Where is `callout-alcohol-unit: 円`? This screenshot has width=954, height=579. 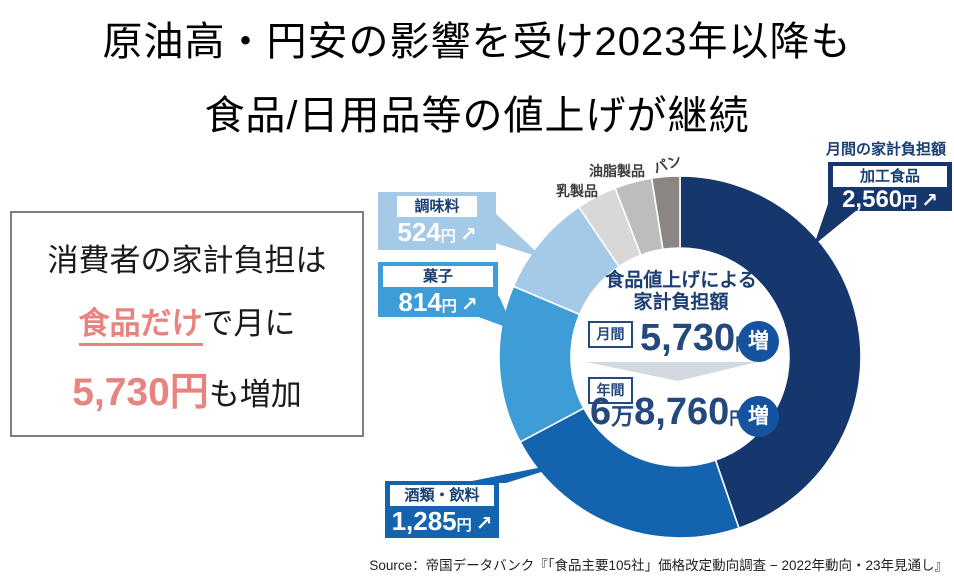
callout-alcohol-unit: 円 is located at coordinates (464, 525).